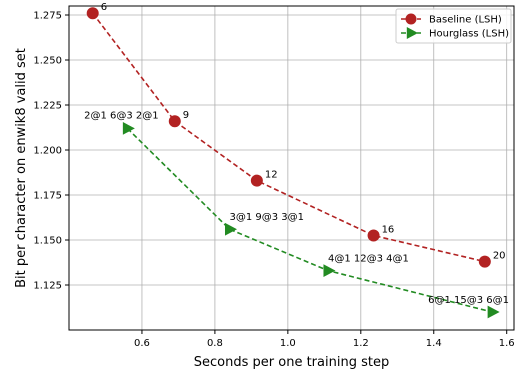 The height and width of the screenshot is (372, 516). Describe the element at coordinates (469, 34) in the screenshot. I see `legend-label: Hourglass (LSH)` at that location.